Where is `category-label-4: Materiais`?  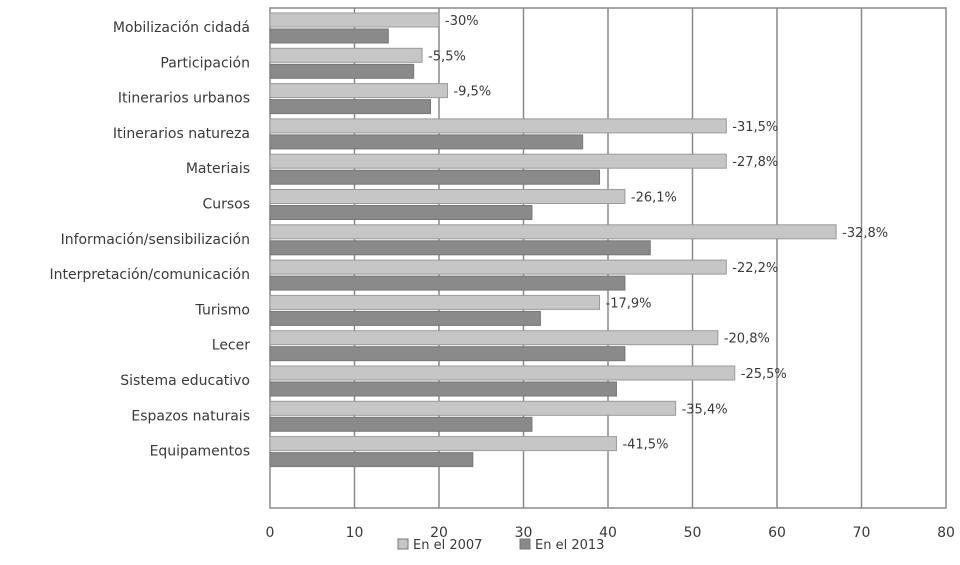 category-label-4: Materiais is located at coordinates (218, 169).